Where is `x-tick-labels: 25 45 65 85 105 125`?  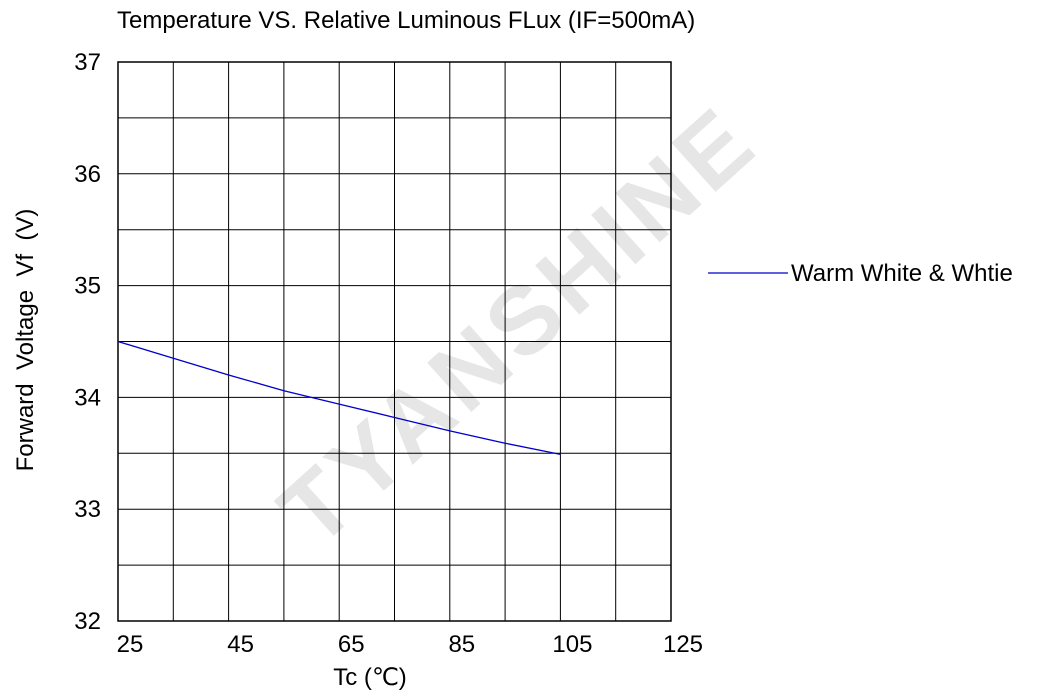 x-tick-labels: 25 45 65 85 105 125 is located at coordinates (410, 644).